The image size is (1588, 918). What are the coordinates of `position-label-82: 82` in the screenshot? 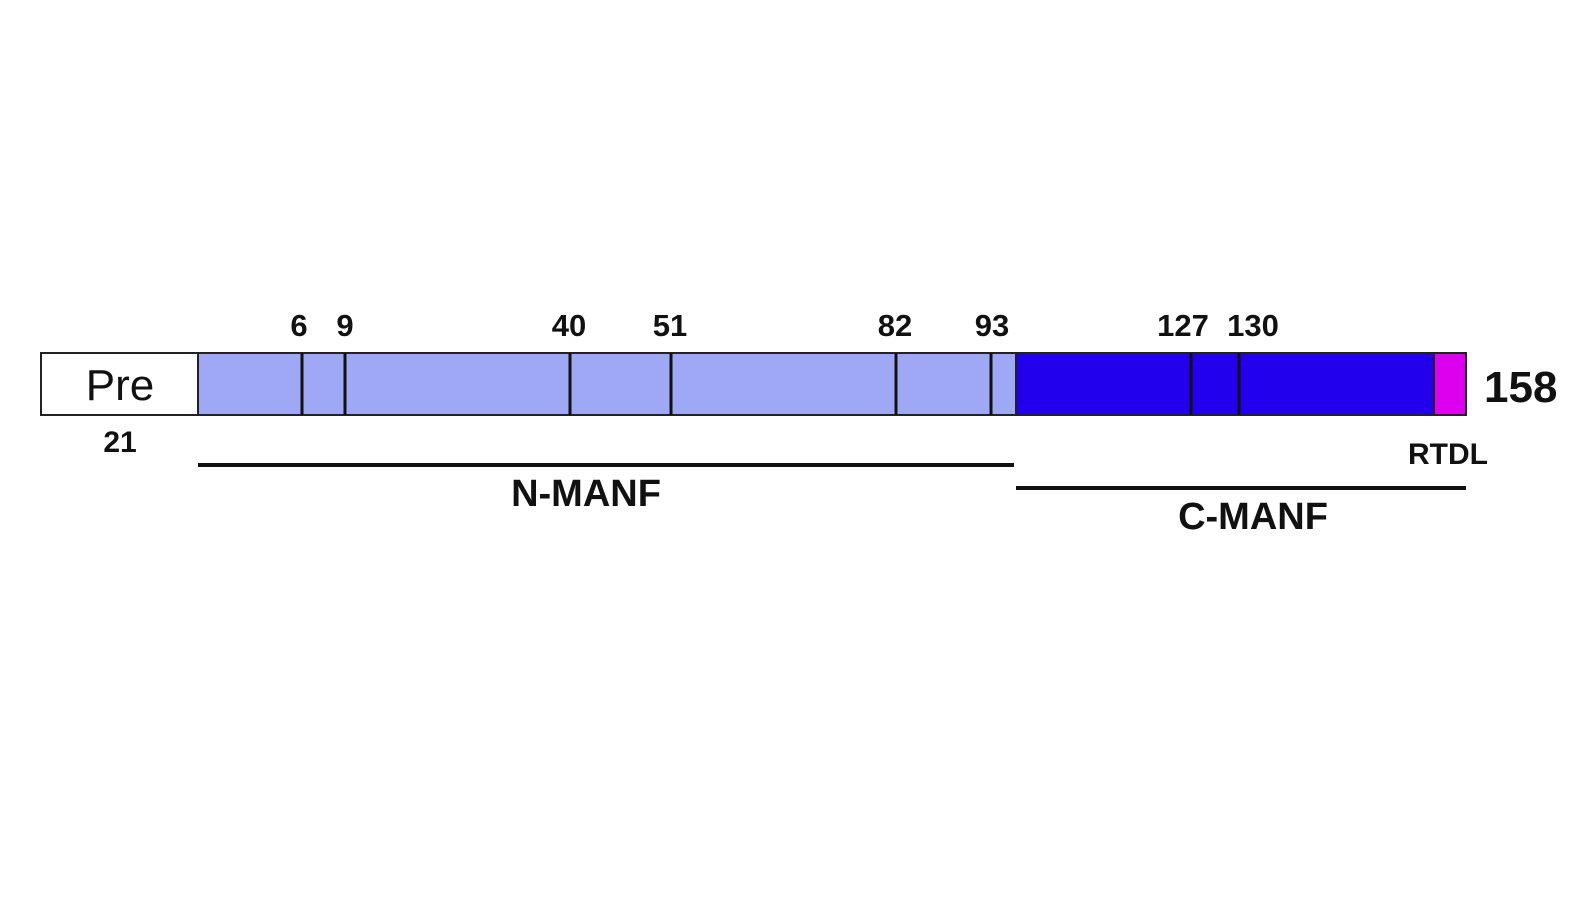 It's located at (895, 325).